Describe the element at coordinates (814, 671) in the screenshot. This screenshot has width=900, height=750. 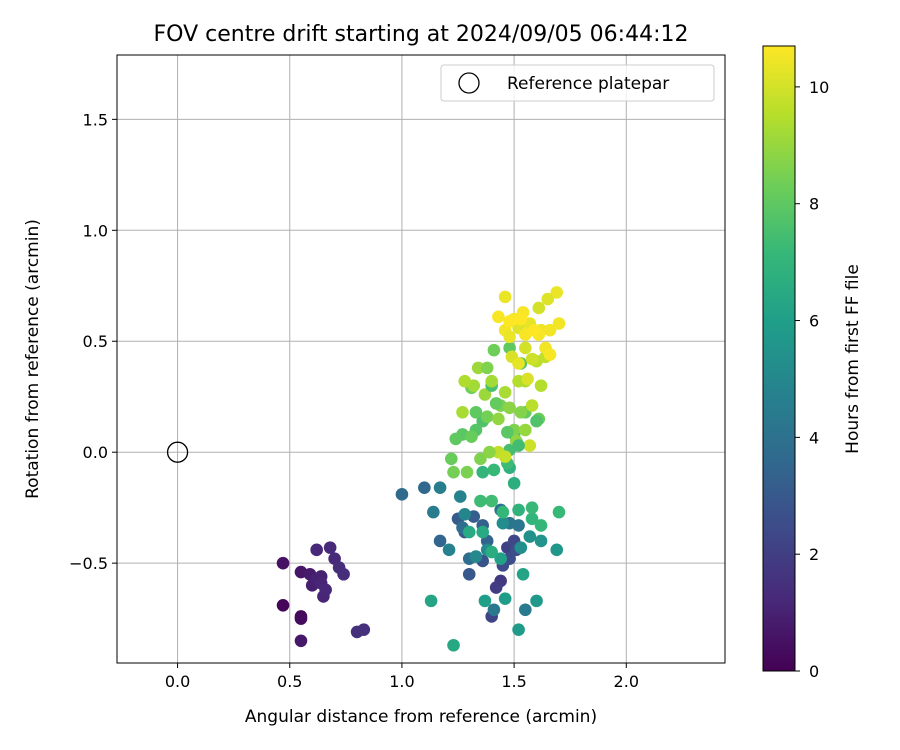
I see `colorbar-tick-label: 0` at that location.